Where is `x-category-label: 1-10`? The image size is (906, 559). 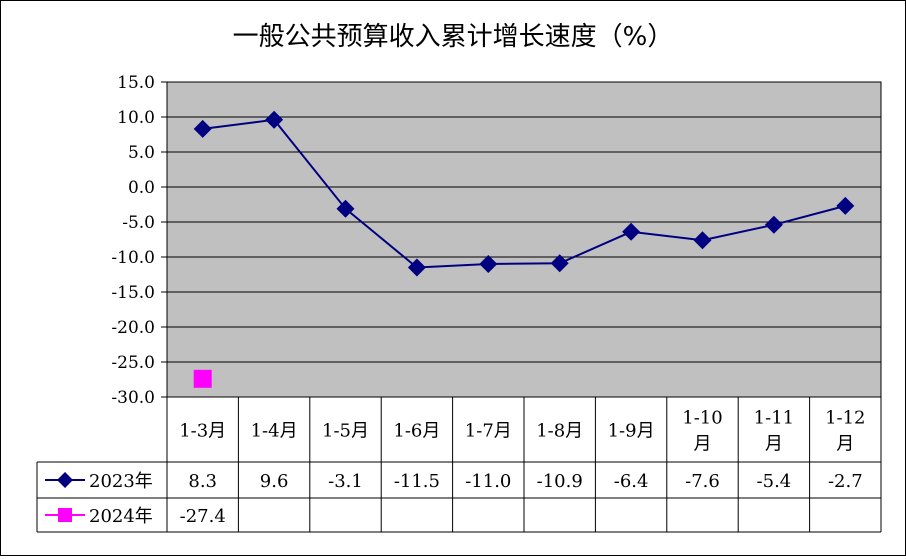
x-category-label: 1-10 is located at coordinates (702, 418).